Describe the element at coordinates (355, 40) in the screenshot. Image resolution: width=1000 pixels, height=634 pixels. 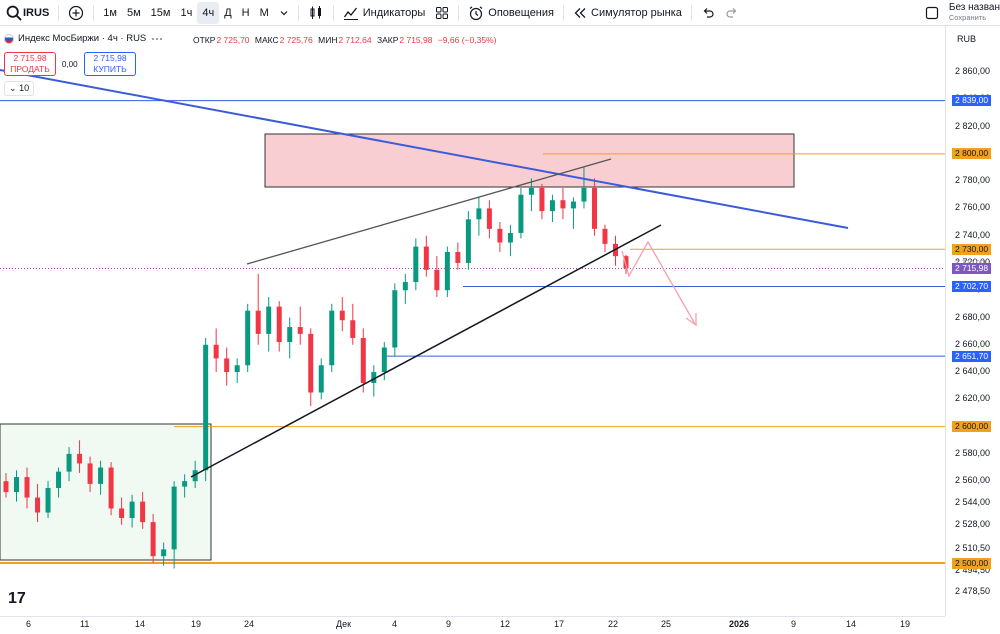
I see `low-value: 2 712,64` at that location.